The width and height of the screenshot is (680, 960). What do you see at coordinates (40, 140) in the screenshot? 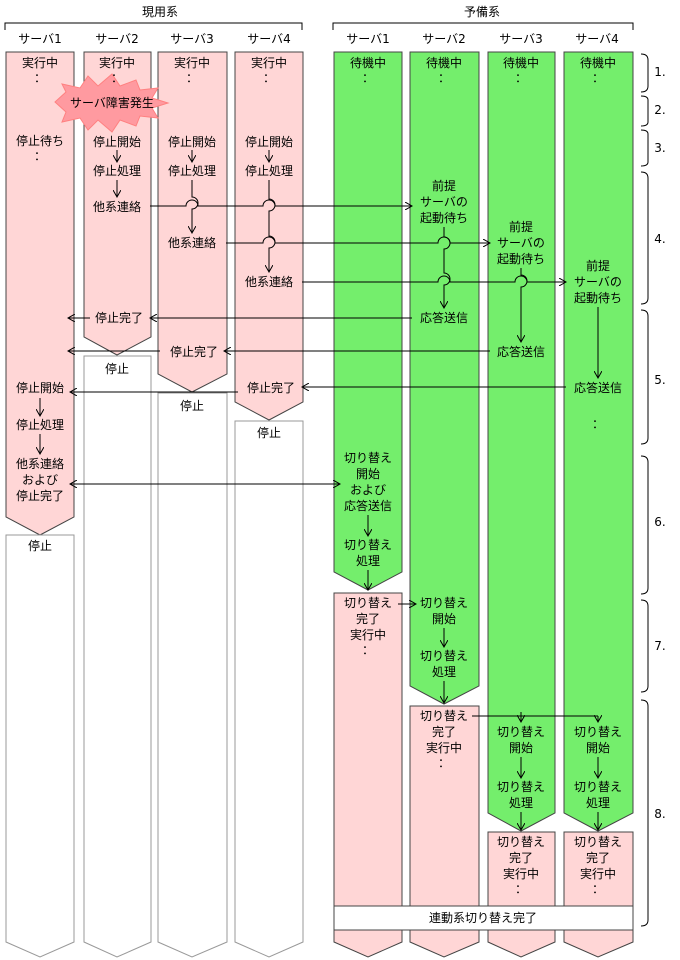
I see `a1-wait-stop: 停止待ち` at bounding box center [40, 140].